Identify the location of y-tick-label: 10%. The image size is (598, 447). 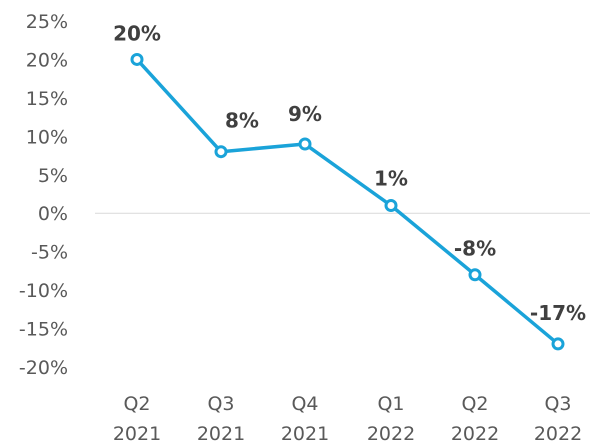
(47, 137).